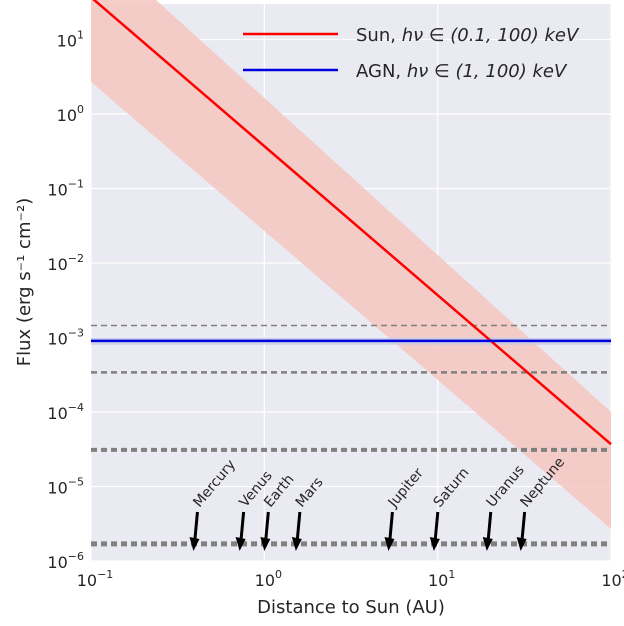  I want to click on x-tick-label: 10⁰, so click(268, 579).